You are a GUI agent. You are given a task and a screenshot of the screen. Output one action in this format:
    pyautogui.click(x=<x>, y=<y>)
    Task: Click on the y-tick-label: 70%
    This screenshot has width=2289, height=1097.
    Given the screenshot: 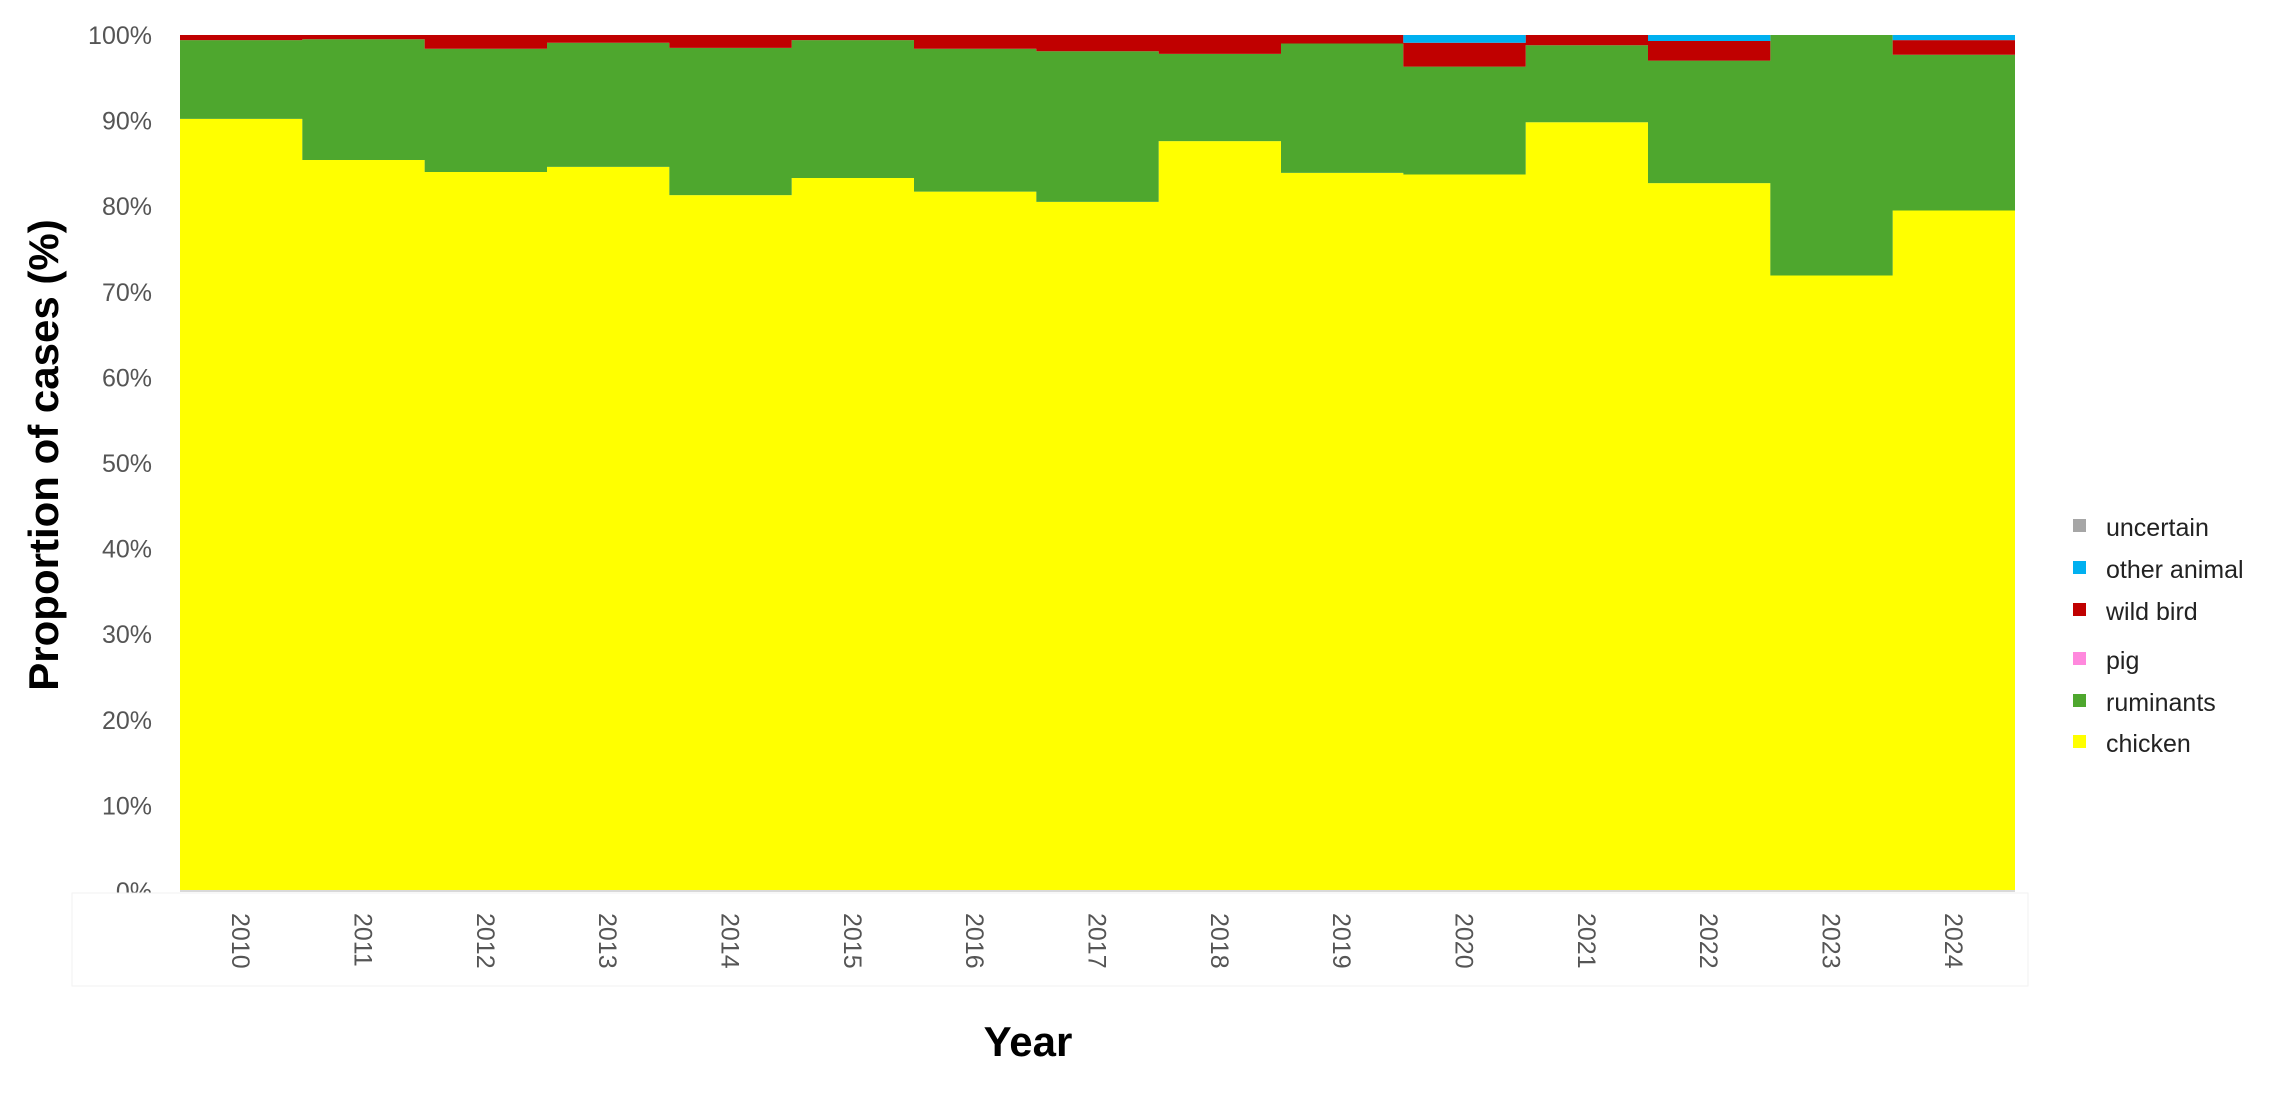 What is the action you would take?
    pyautogui.click(x=127, y=293)
    